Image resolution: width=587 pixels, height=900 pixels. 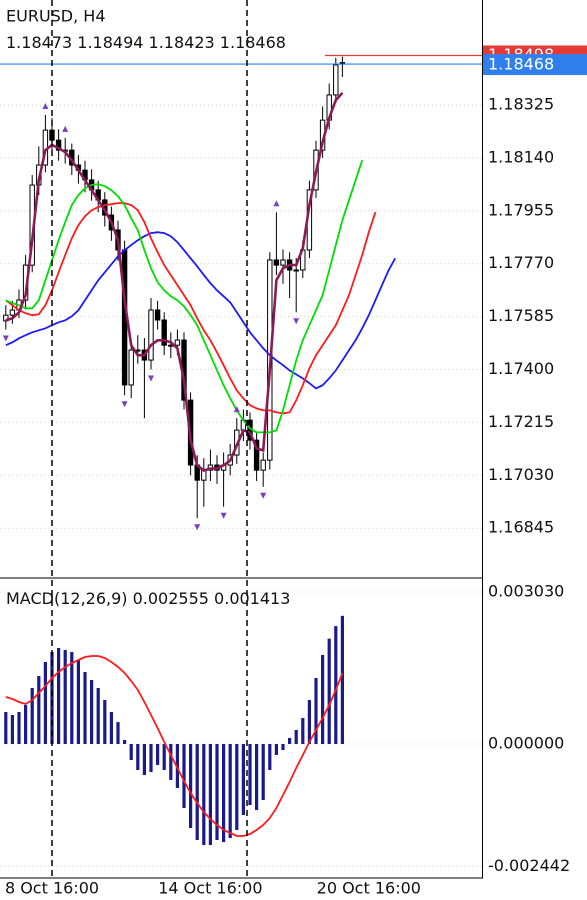 I want to click on symbol-title: EURUSD, H4, so click(x=56, y=16).